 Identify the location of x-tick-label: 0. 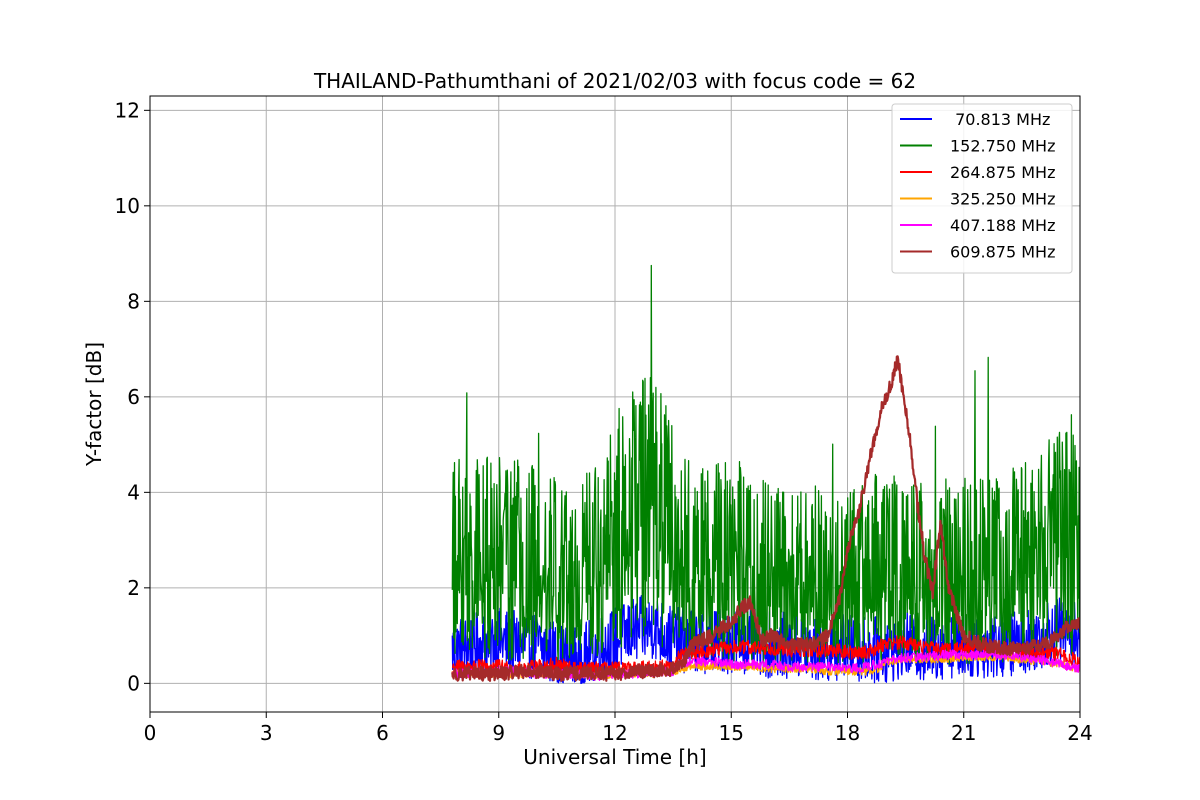
(150, 733).